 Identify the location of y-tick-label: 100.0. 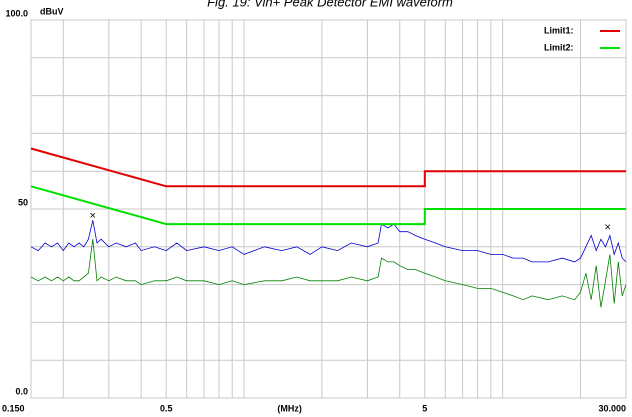
(16, 13).